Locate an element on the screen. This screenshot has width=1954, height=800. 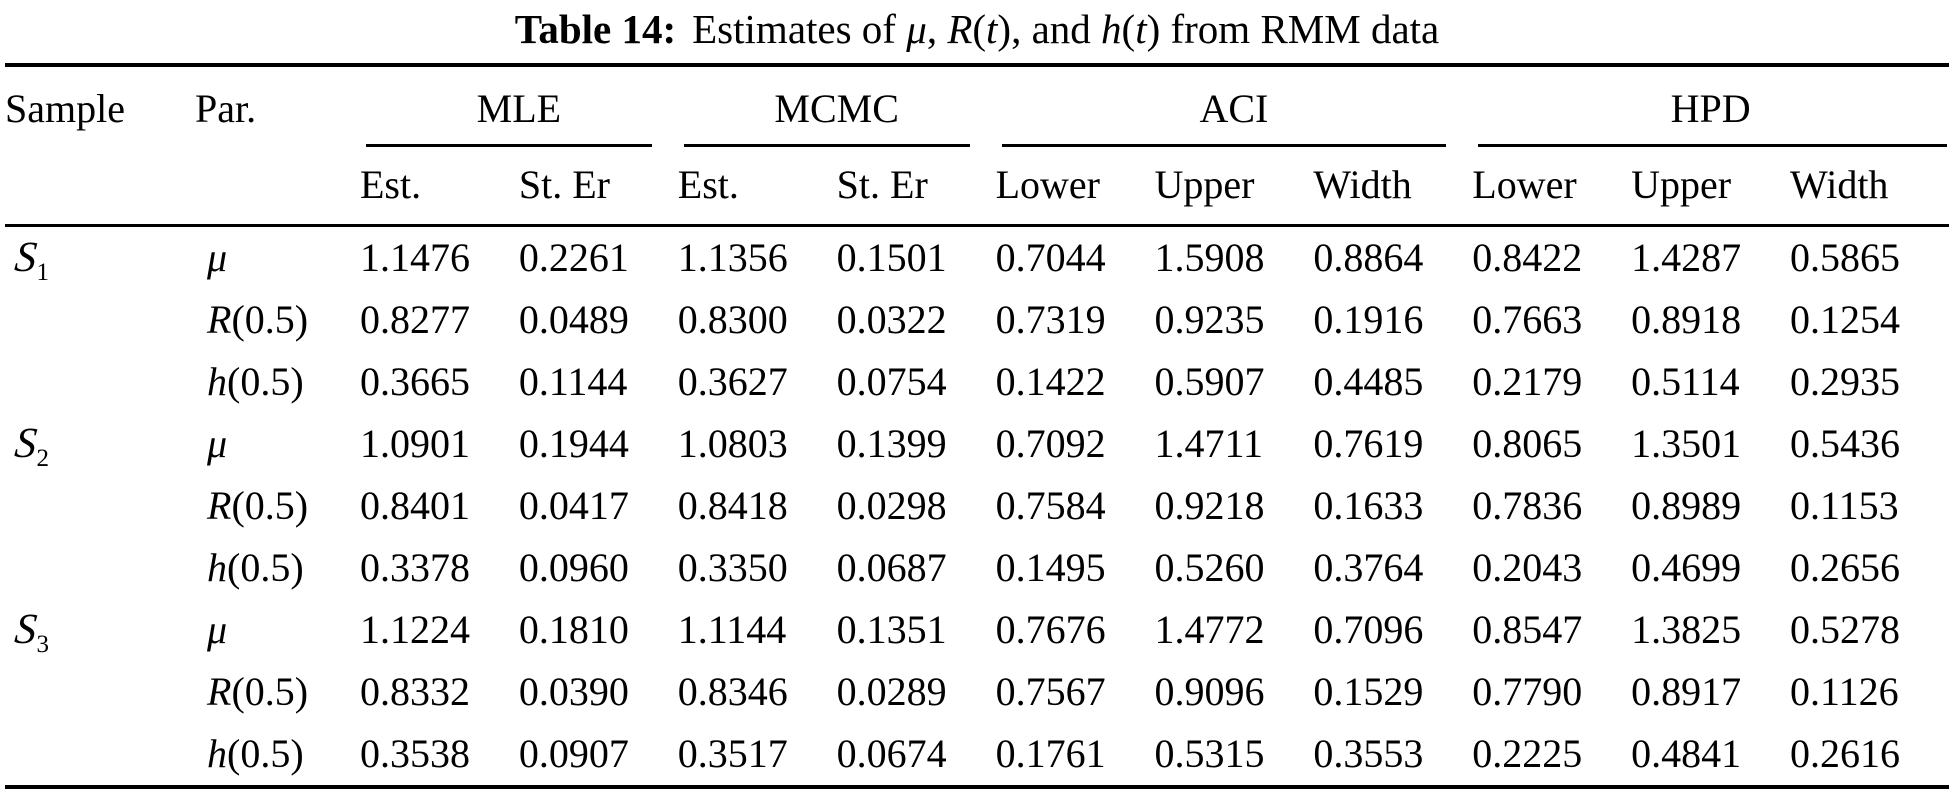
value-cell: 0.9235 is located at coordinates (1209, 319).